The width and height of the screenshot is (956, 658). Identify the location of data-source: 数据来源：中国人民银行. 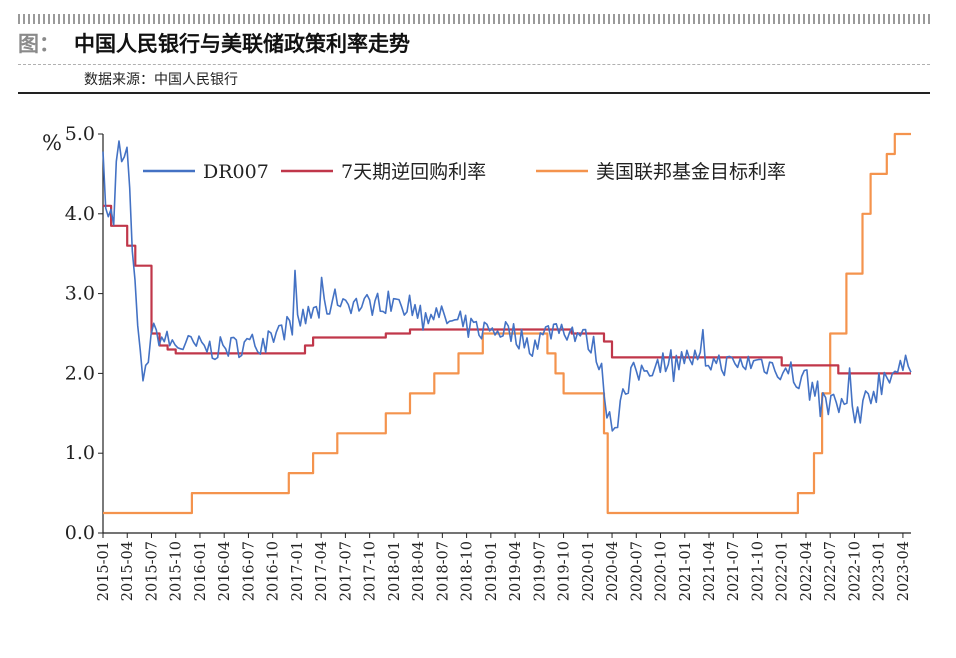
(161, 80).